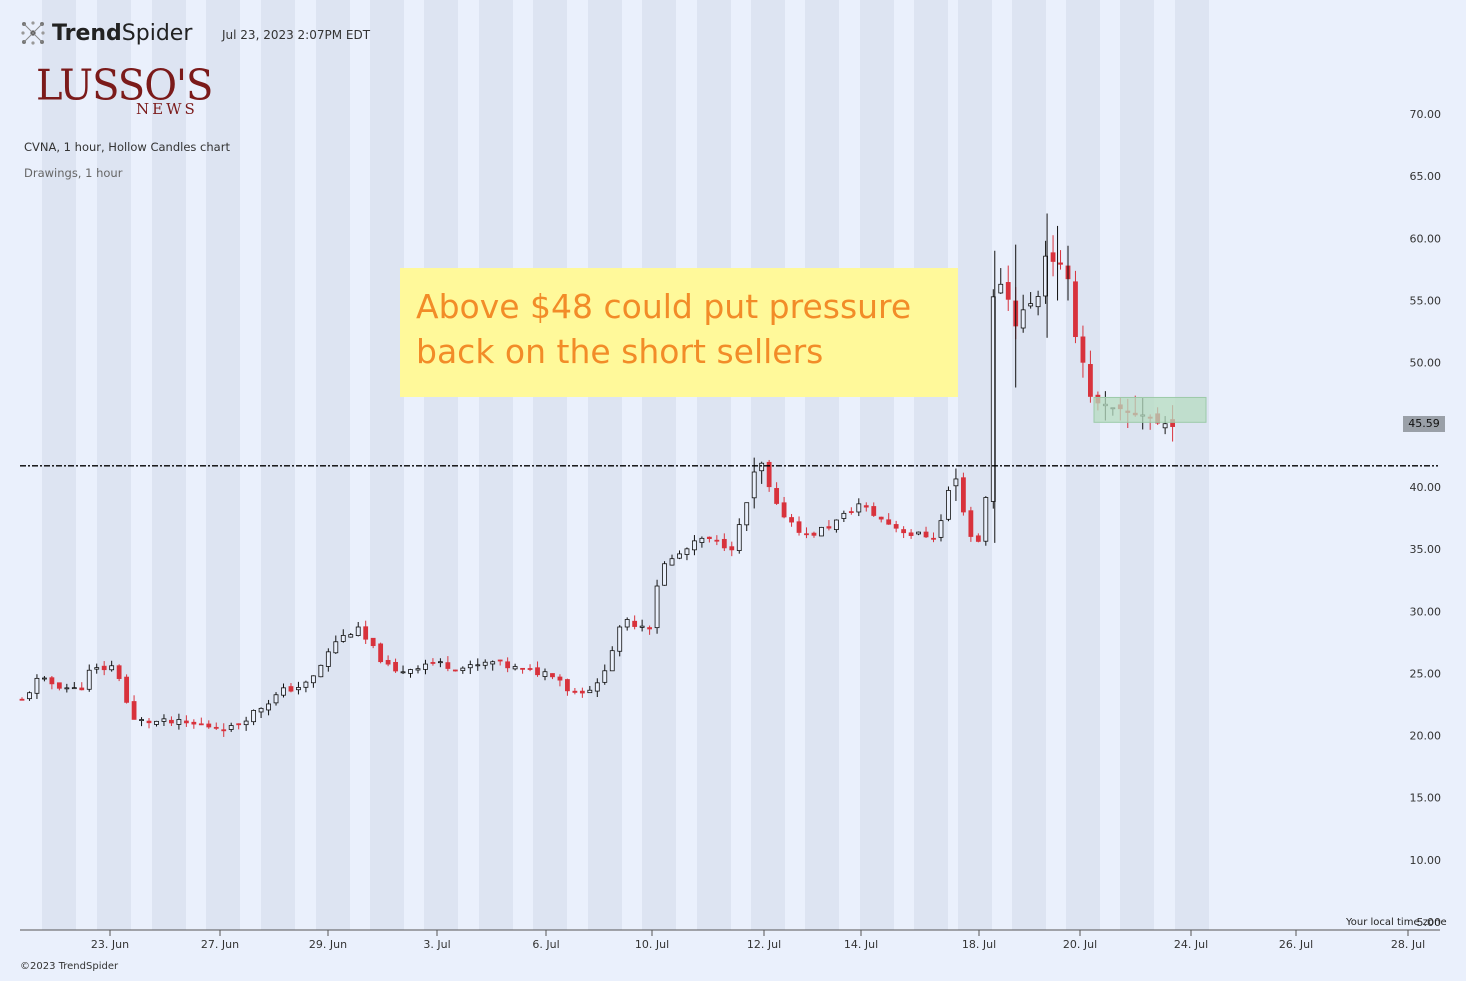  Describe the element at coordinates (1150, 409) in the screenshot. I see `support-zone` at that location.